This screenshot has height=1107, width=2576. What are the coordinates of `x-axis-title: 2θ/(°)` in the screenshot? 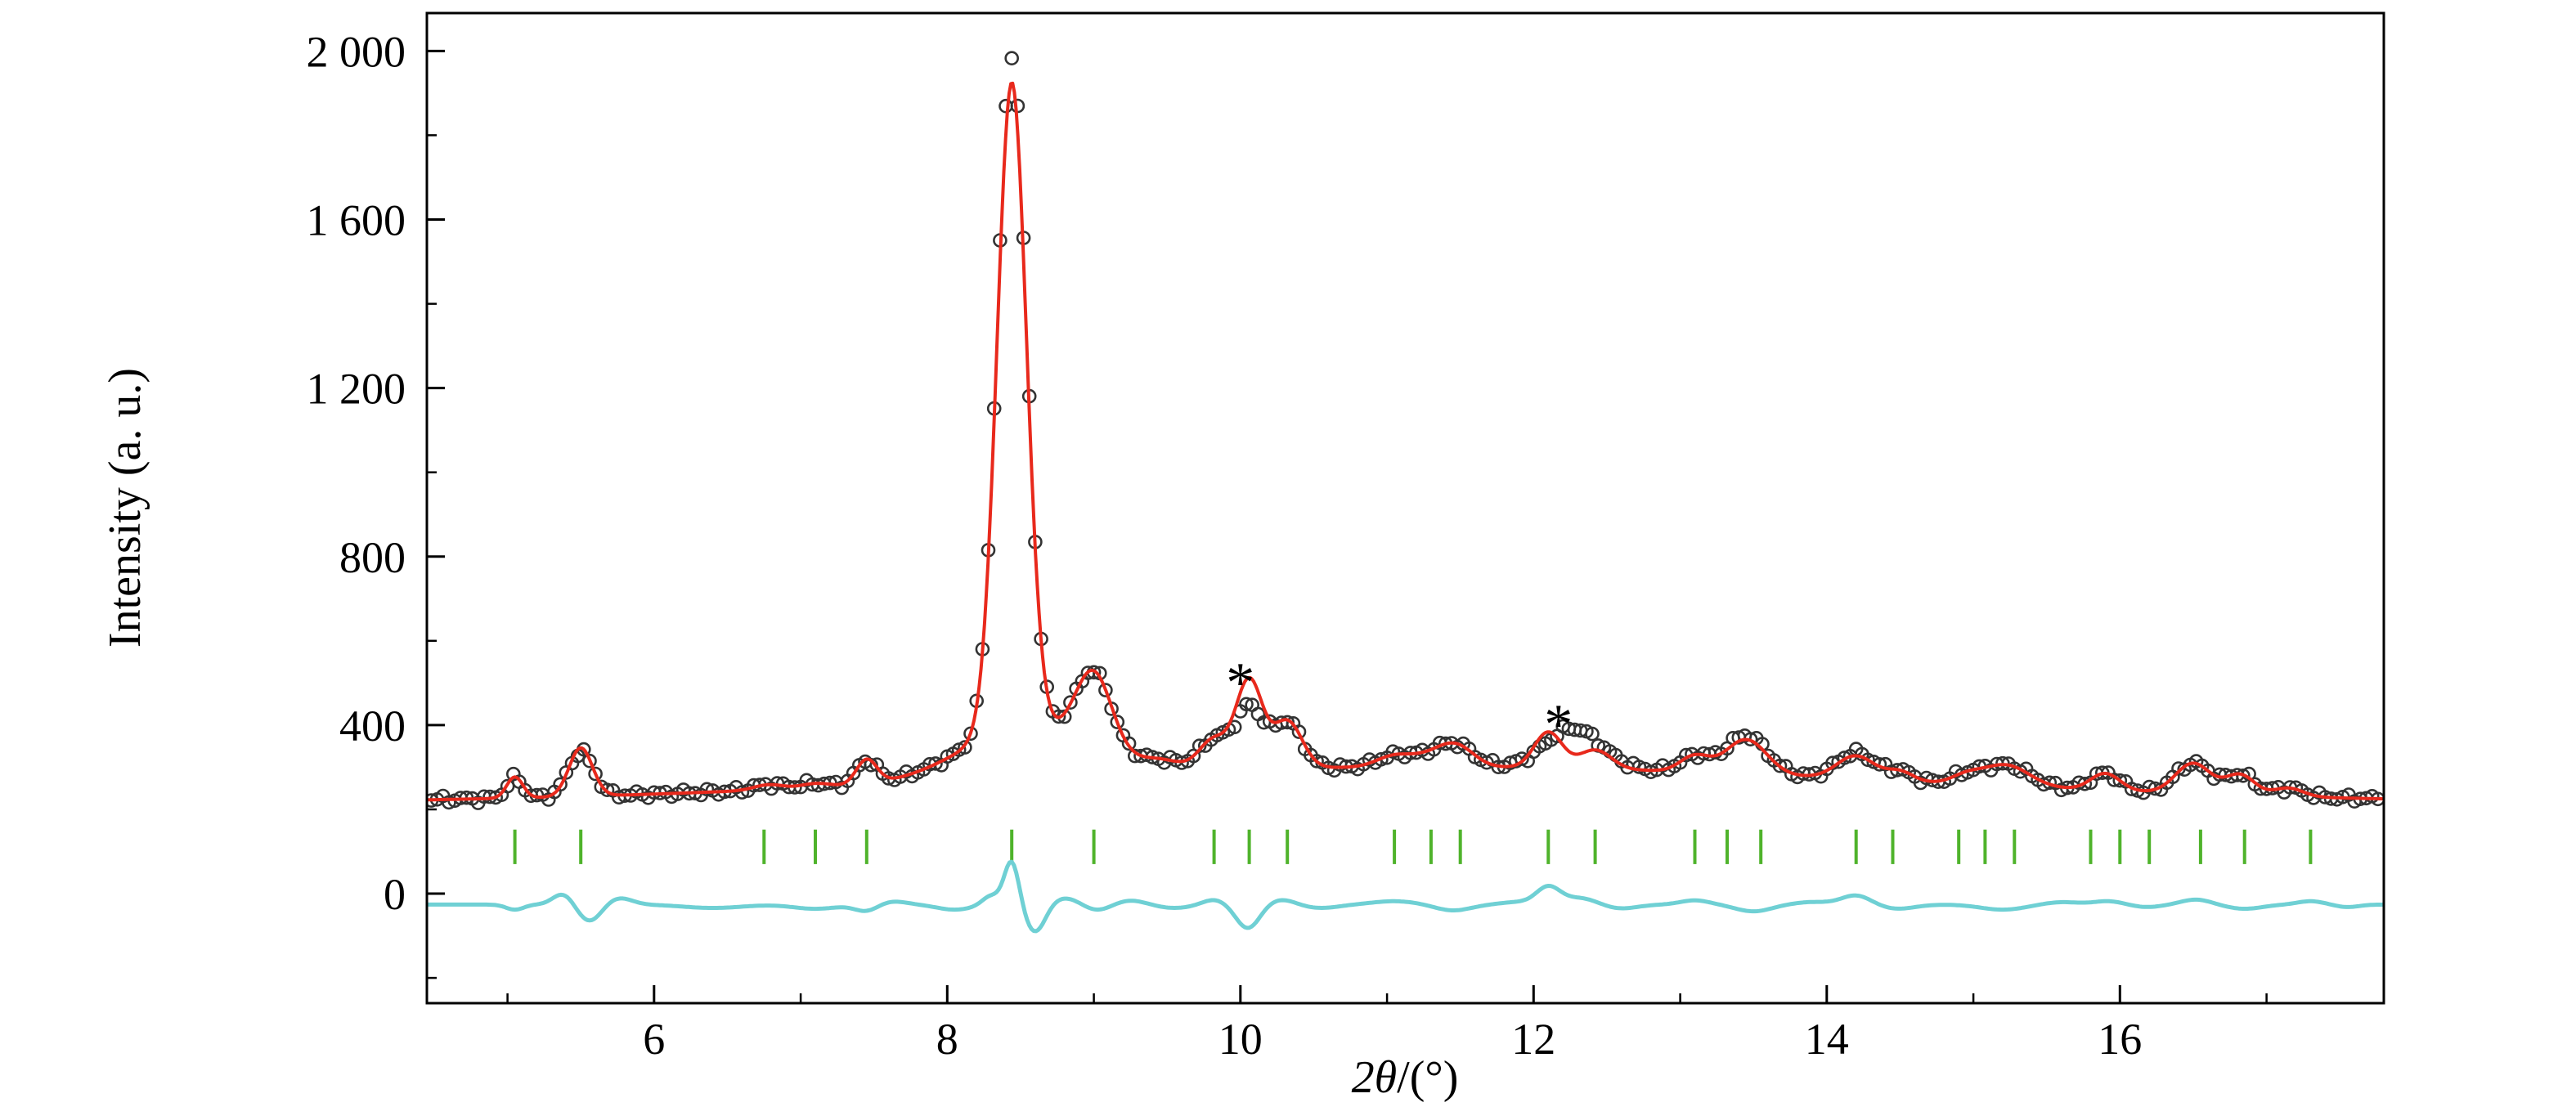 It's located at (1405, 1077).